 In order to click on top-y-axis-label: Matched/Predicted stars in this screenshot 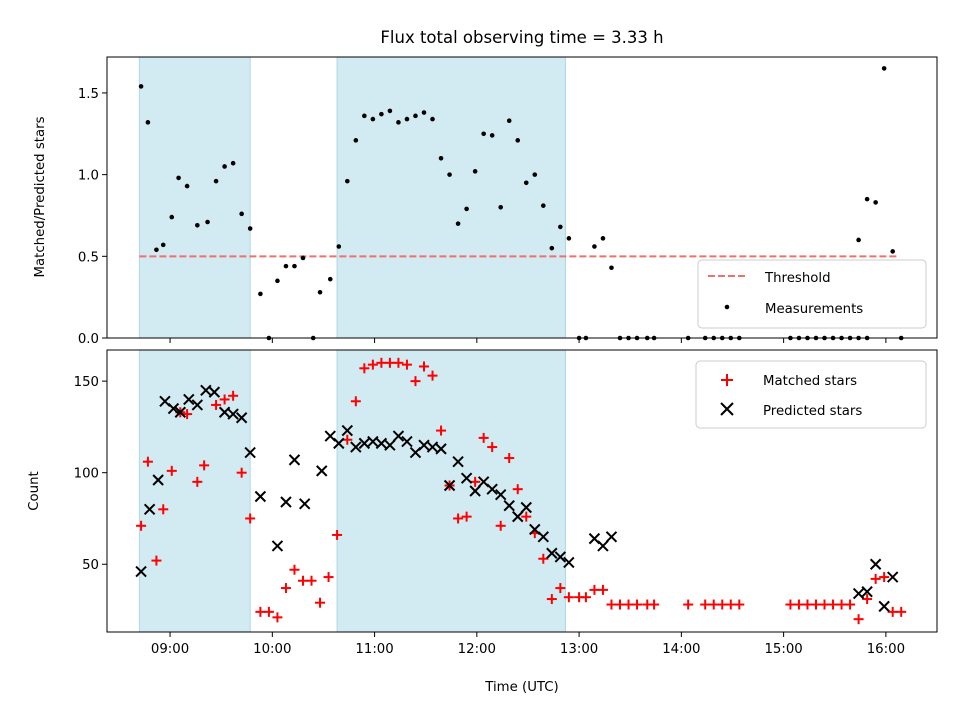, I will do `click(40, 196)`.